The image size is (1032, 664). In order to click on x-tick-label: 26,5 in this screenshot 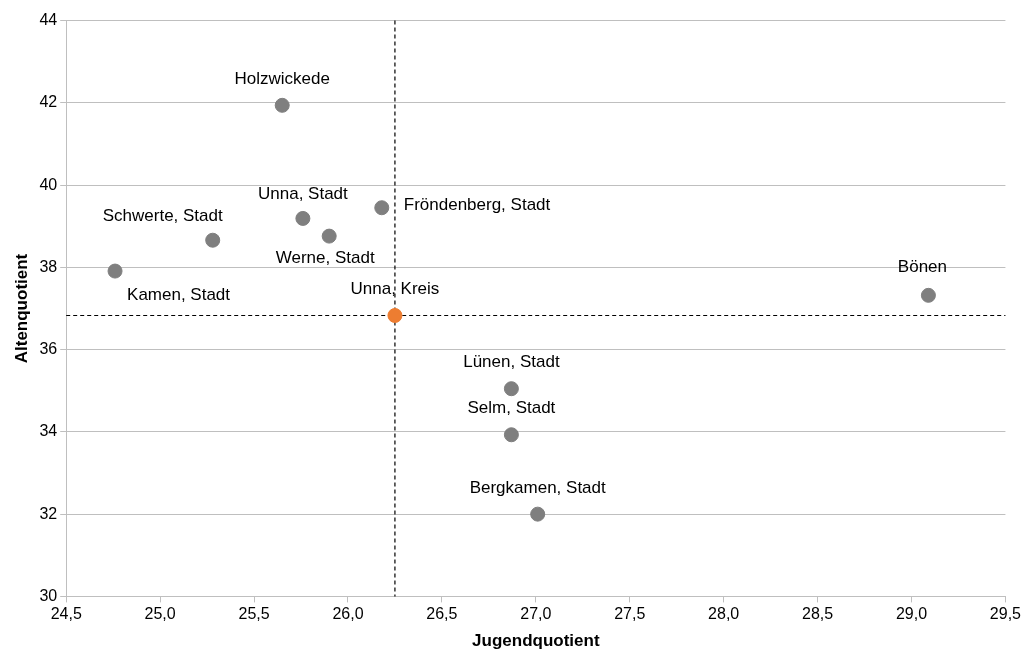, I will do `click(442, 614)`.